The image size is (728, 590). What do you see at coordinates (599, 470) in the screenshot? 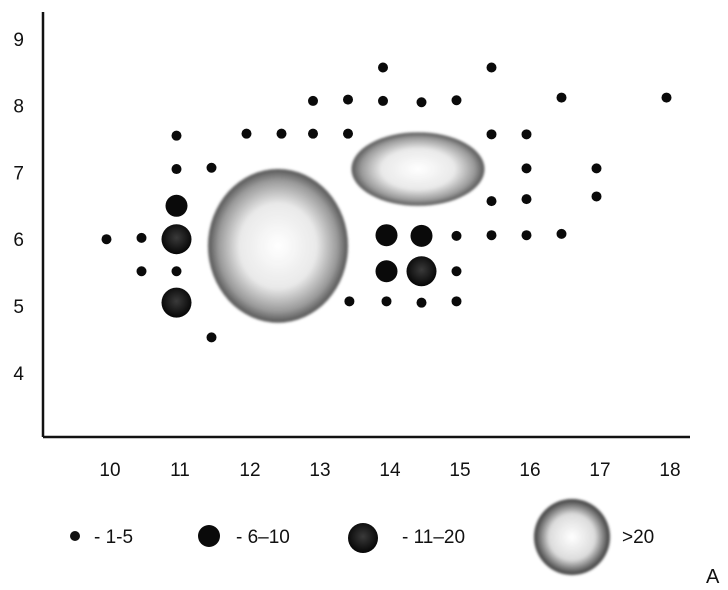
I see `x-tick-label: 17` at bounding box center [599, 470].